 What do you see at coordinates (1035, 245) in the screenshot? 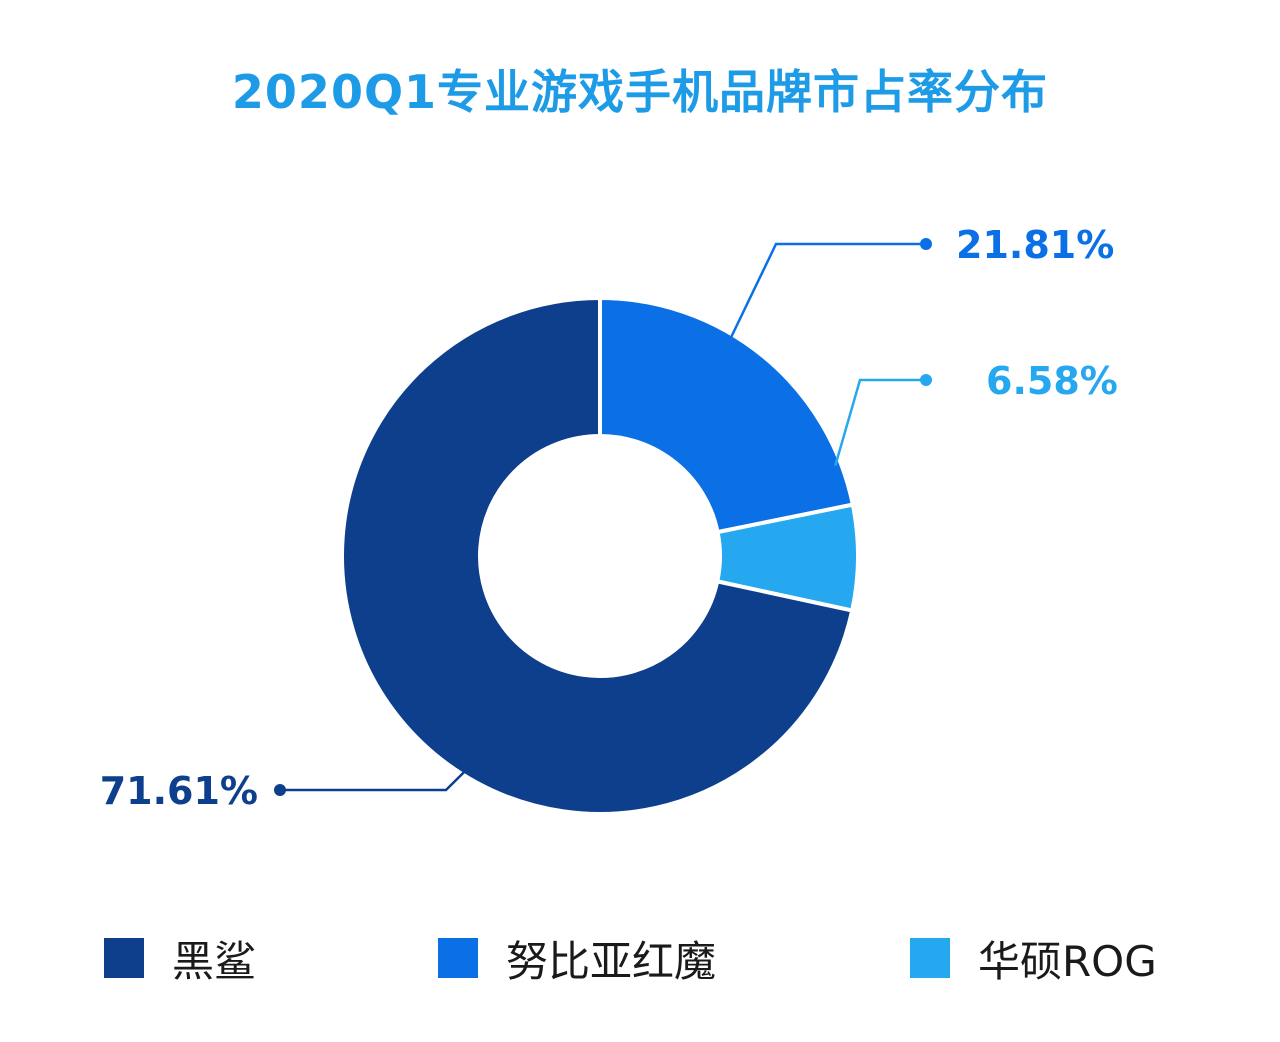
I see `data-label-1: 21.81%` at bounding box center [1035, 245].